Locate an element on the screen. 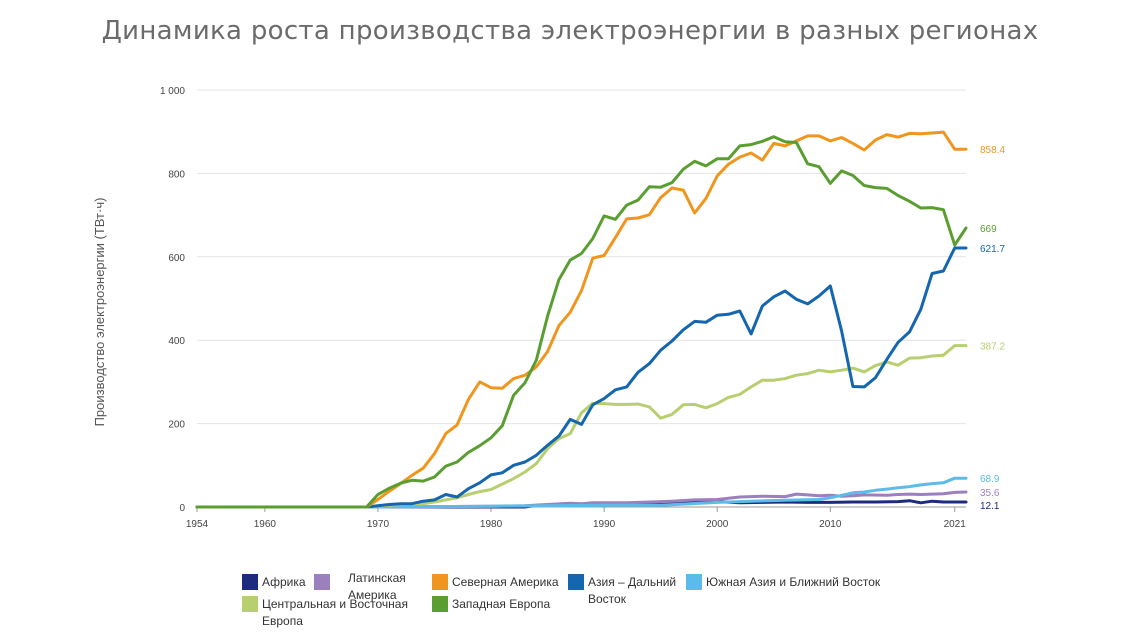 Image resolution: width=1140 pixels, height=640 pixels. series-end-label: 669 is located at coordinates (988, 229).